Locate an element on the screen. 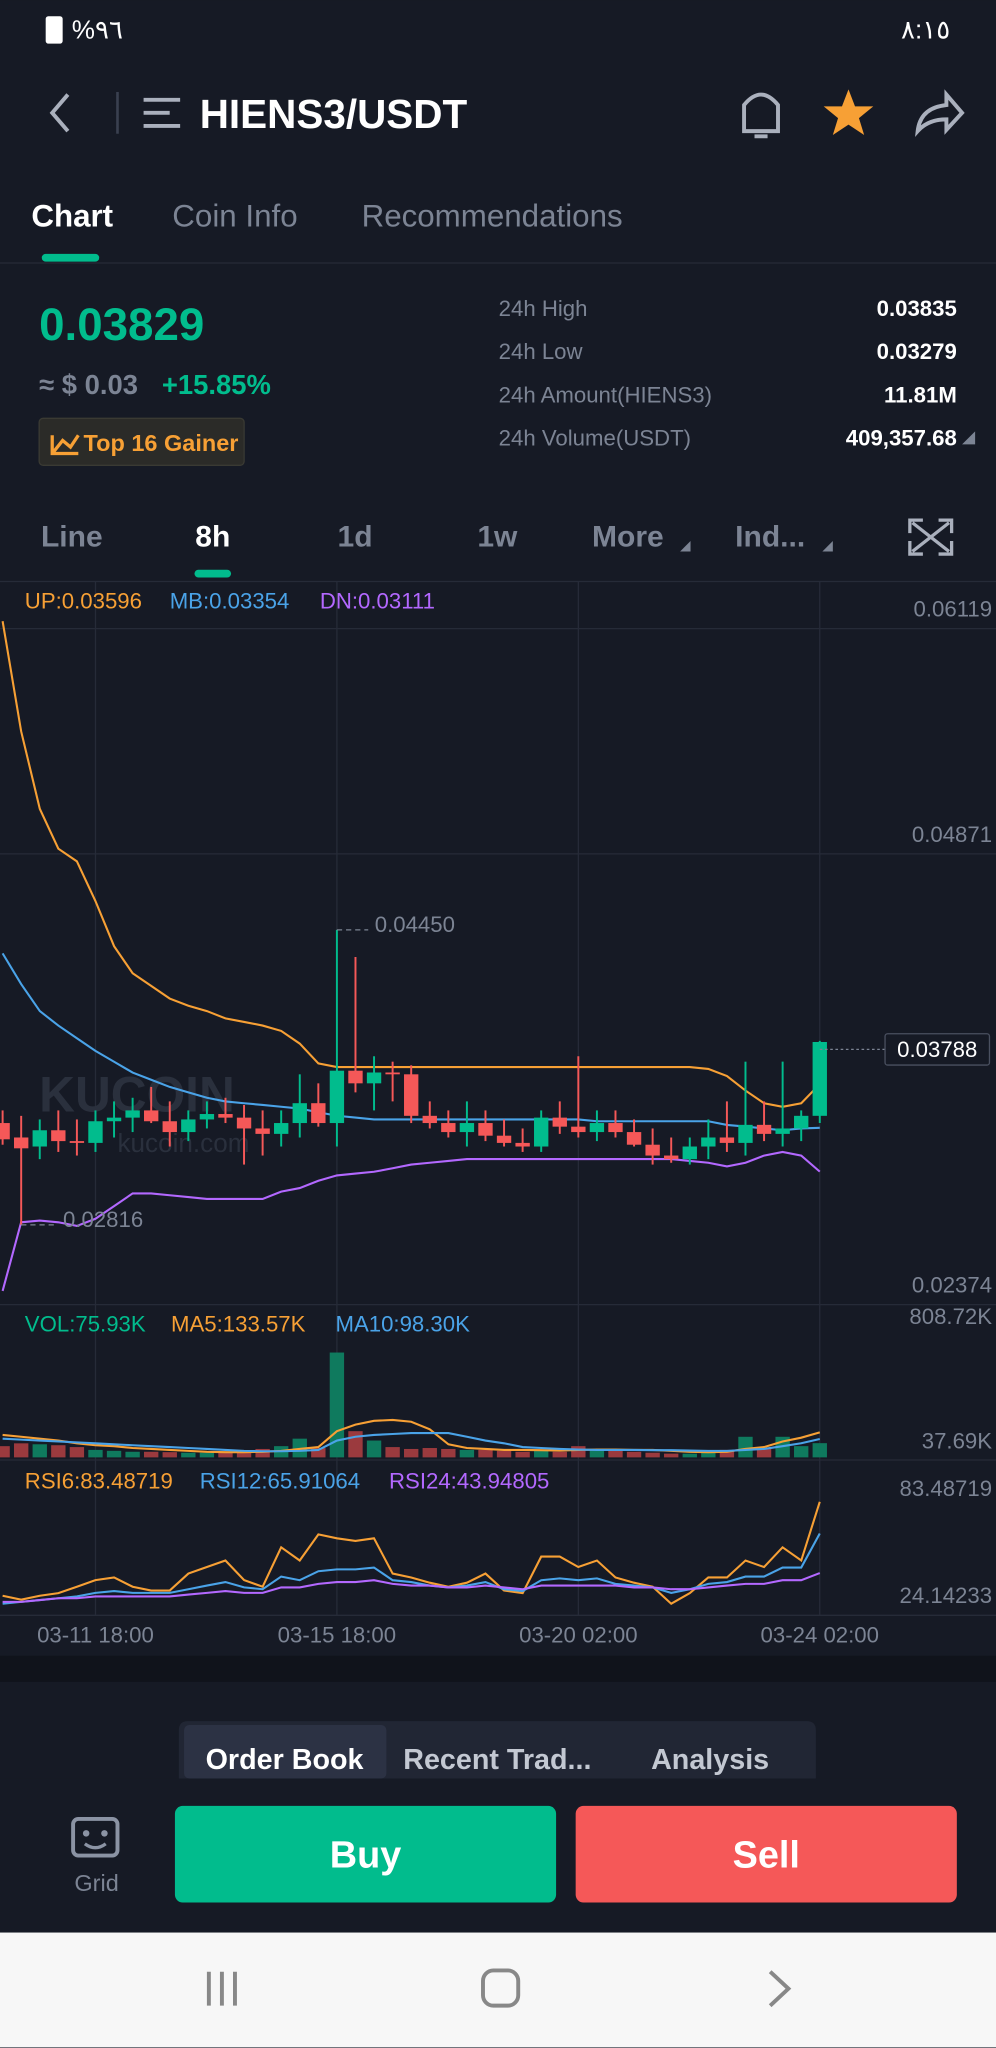  menu-button is located at coordinates (162, 112).